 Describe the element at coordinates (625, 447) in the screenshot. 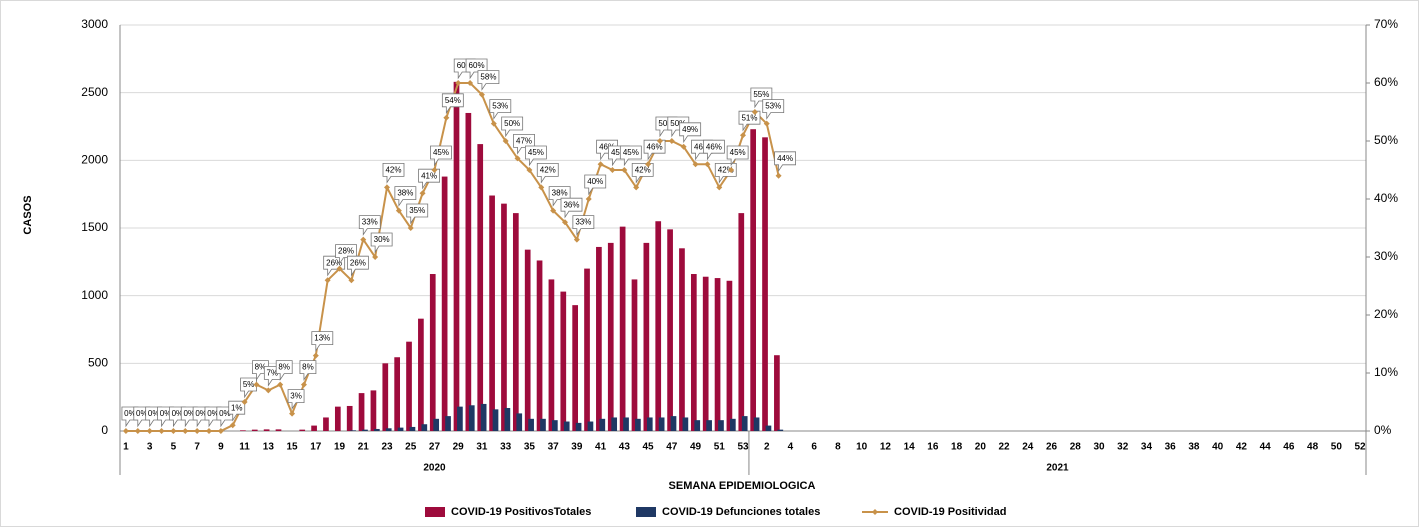

I see `x-tick-label: 43` at that location.